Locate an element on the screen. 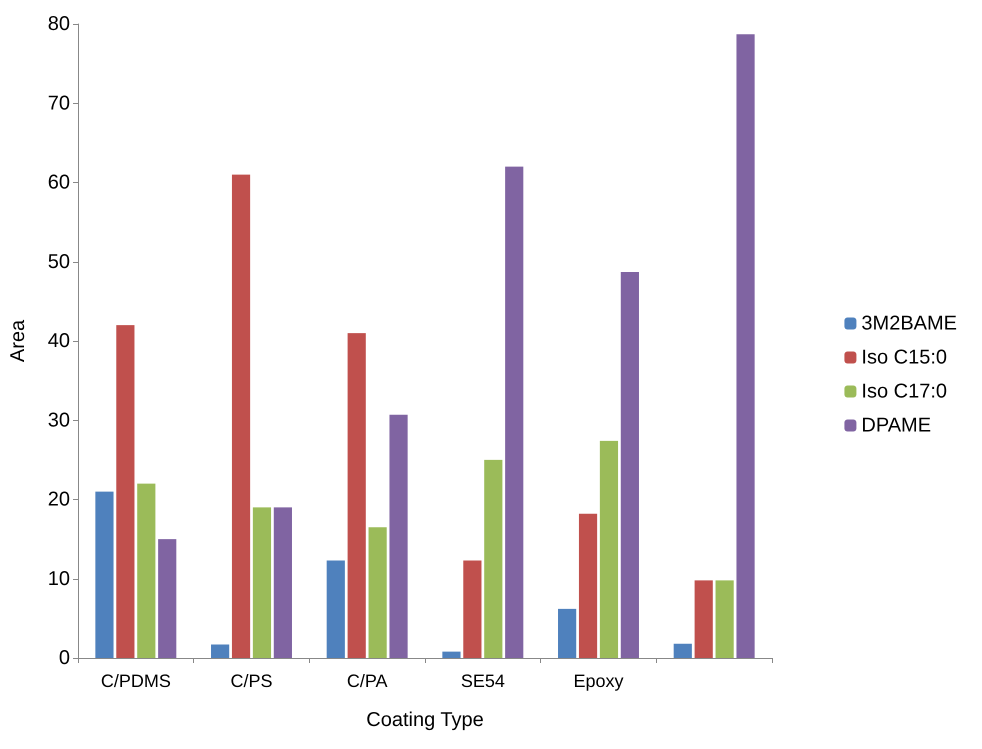  x-tick-label: C/PA is located at coordinates (367, 681).